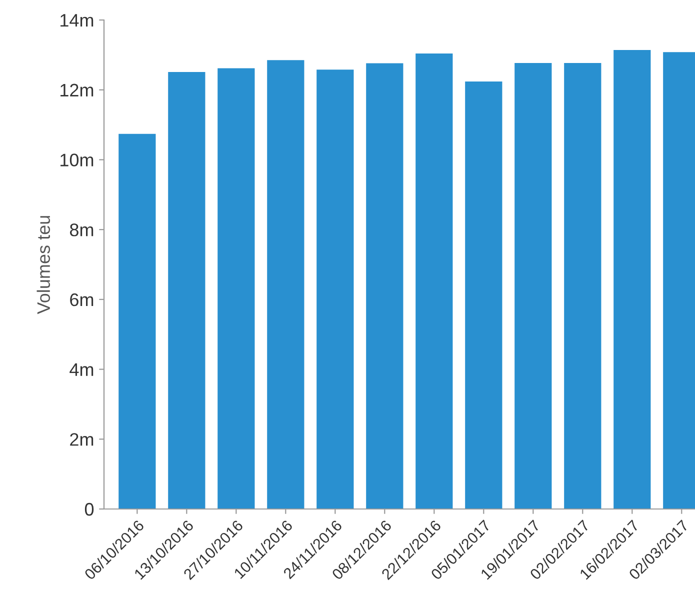 The width and height of the screenshot is (695, 606). What do you see at coordinates (89, 509) in the screenshot?
I see `y-tick-label: 0` at bounding box center [89, 509].